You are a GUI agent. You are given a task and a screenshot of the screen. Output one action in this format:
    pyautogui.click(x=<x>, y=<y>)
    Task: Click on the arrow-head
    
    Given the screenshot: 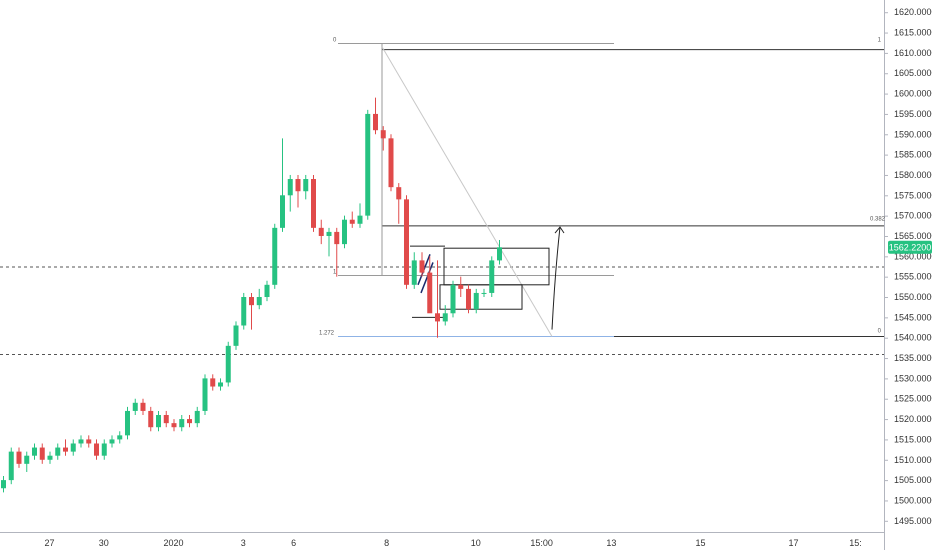 What is the action you would take?
    pyautogui.click(x=559, y=230)
    